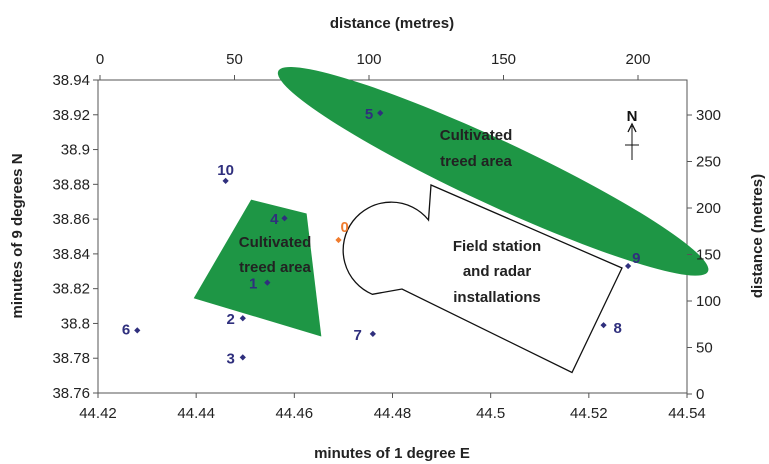 The image size is (769, 464). I want to click on point-label-7: 7, so click(358, 335).